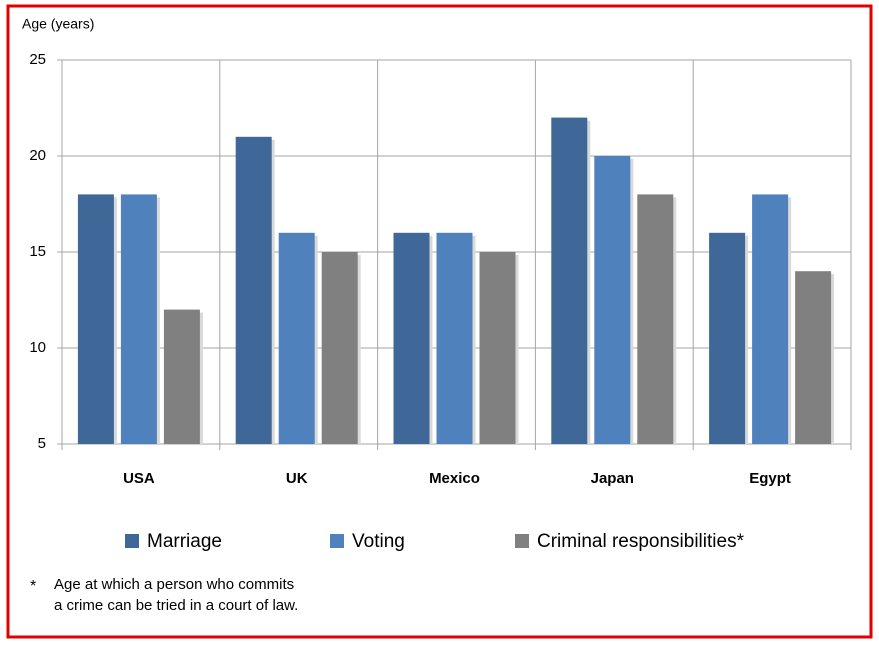  I want to click on x-tick-label: Japan, so click(612, 478).